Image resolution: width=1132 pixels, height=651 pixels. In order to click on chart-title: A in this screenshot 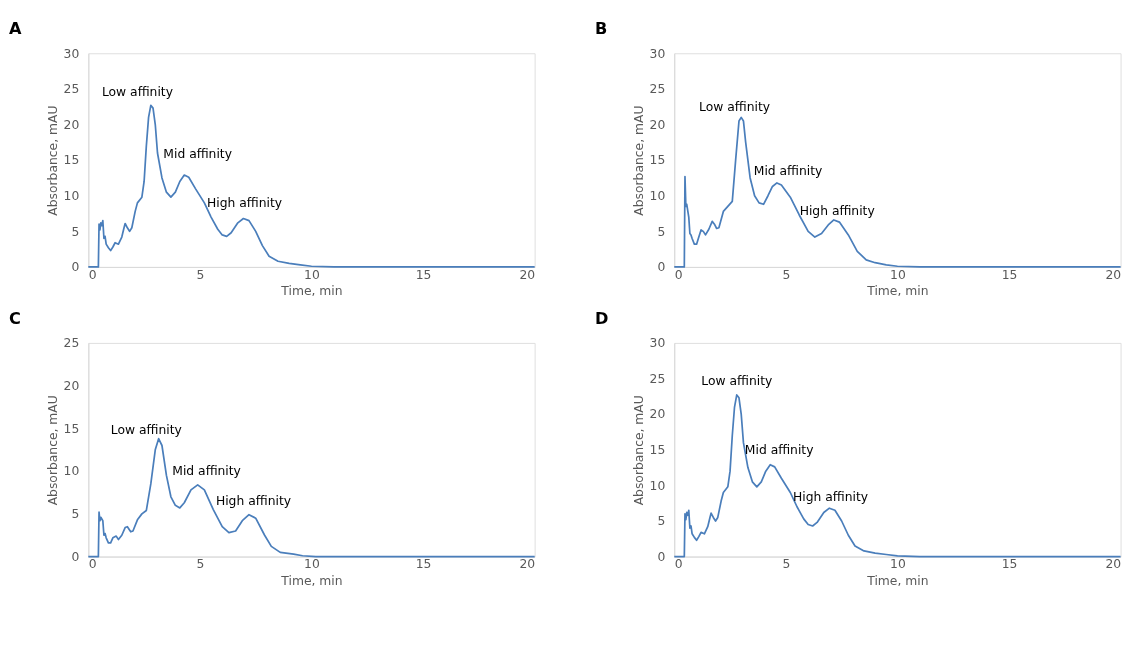, I will do `click(15, 29)`.